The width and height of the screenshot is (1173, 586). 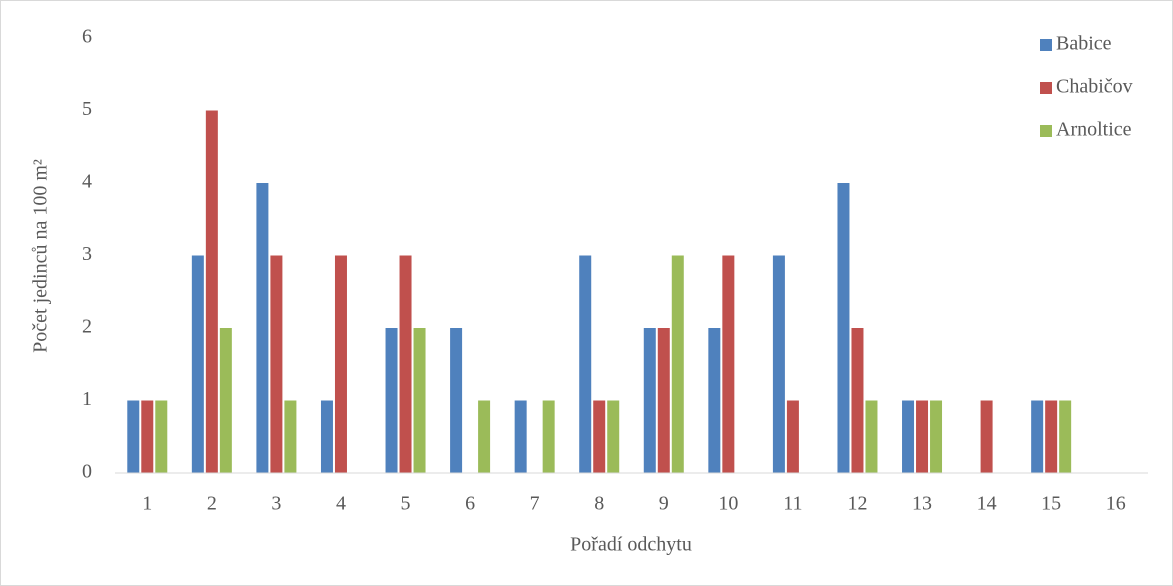 I want to click on x-axis-title: Pořadí odchytu, so click(x=631, y=545).